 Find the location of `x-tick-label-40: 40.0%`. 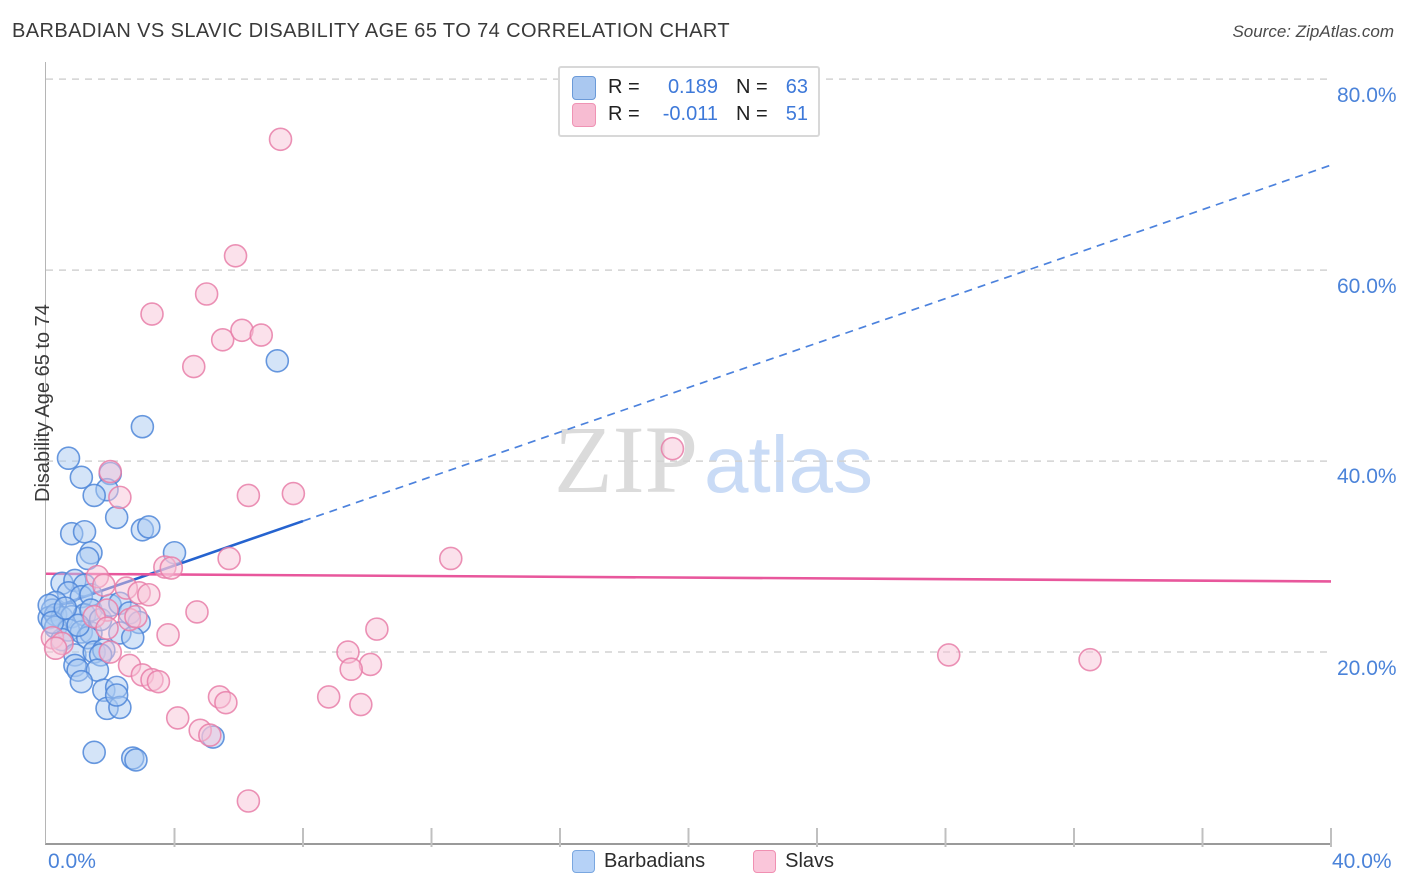

x-tick-label-40: 40.0% is located at coordinates (1362, 861).